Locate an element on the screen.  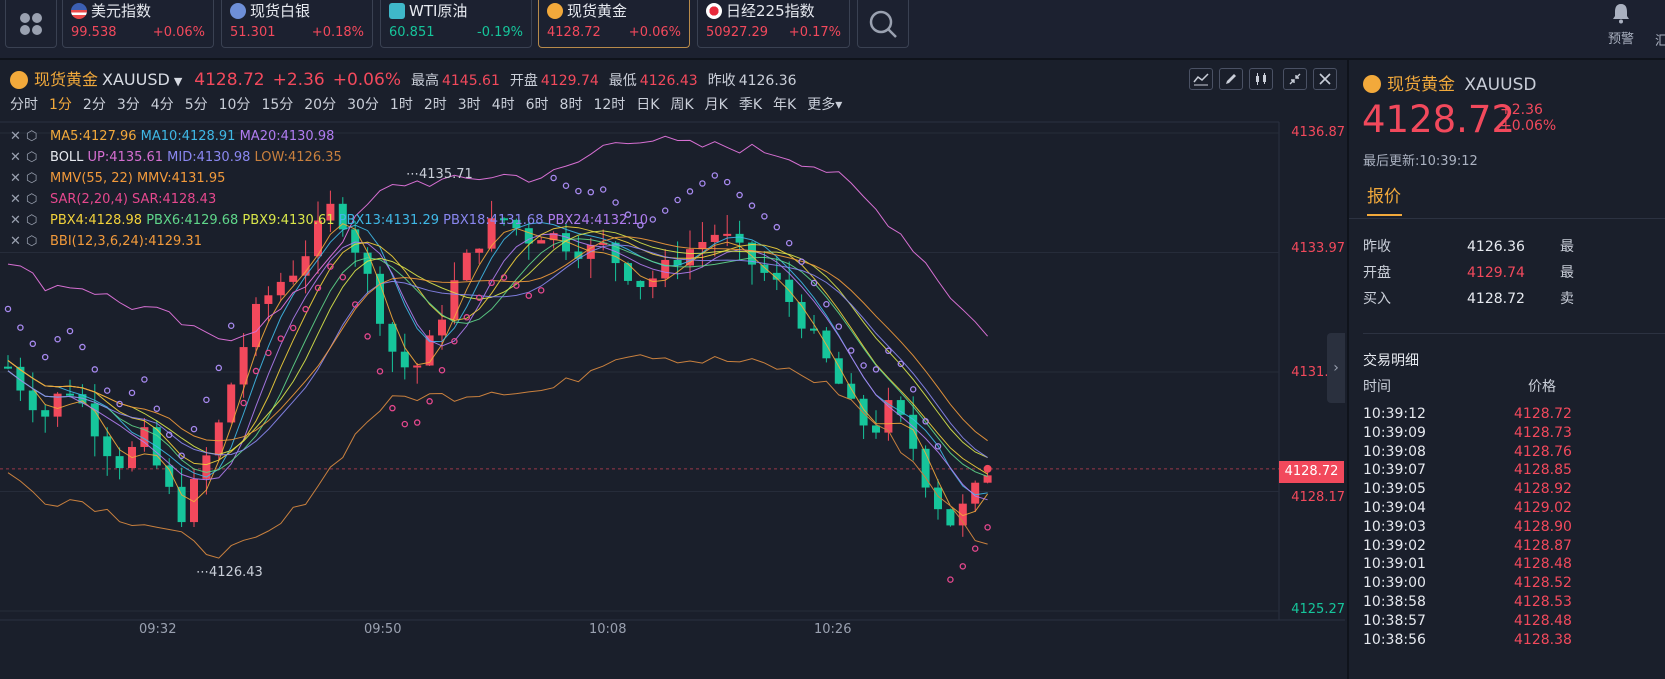
draw-button is located at coordinates (1231, 79).